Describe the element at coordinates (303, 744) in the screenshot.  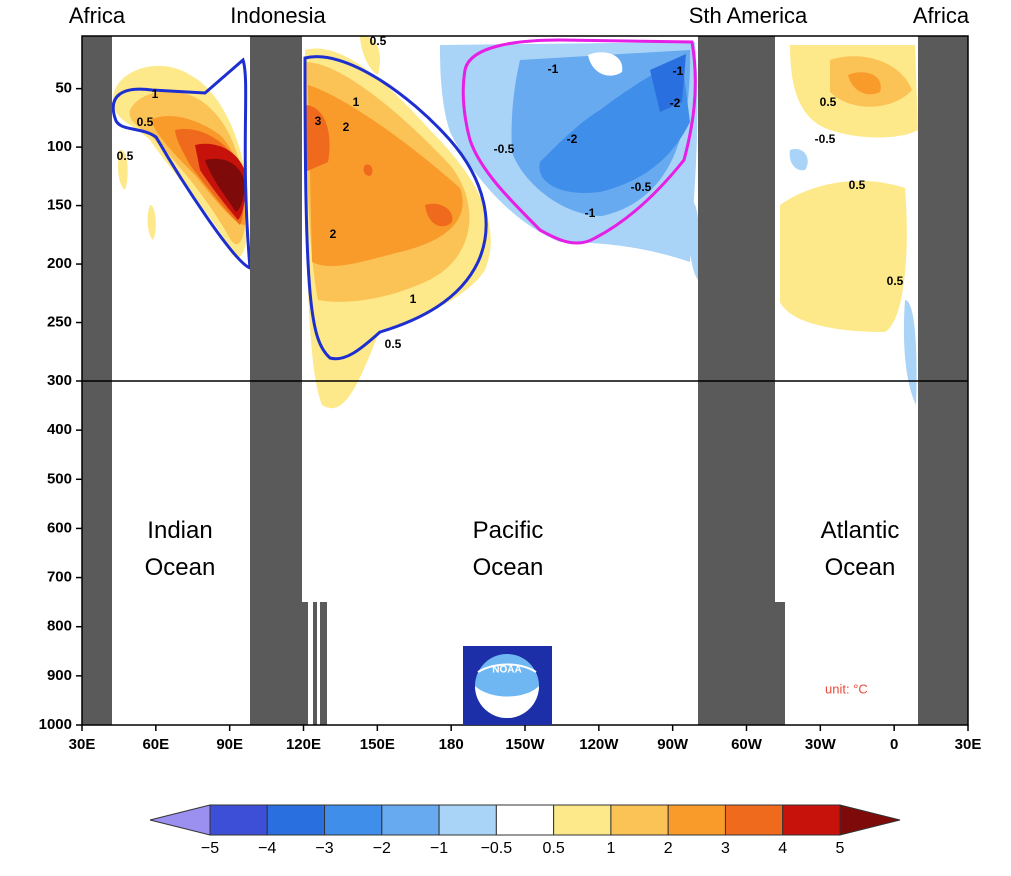
I see `x-tick-label: 120E` at that location.